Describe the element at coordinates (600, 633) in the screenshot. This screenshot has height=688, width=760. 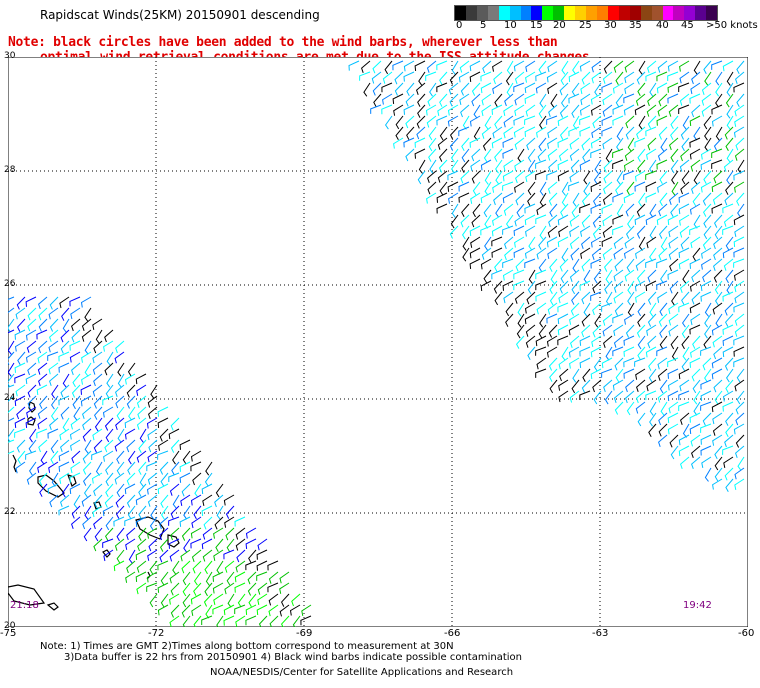
I see `longitude-label: -63` at that location.